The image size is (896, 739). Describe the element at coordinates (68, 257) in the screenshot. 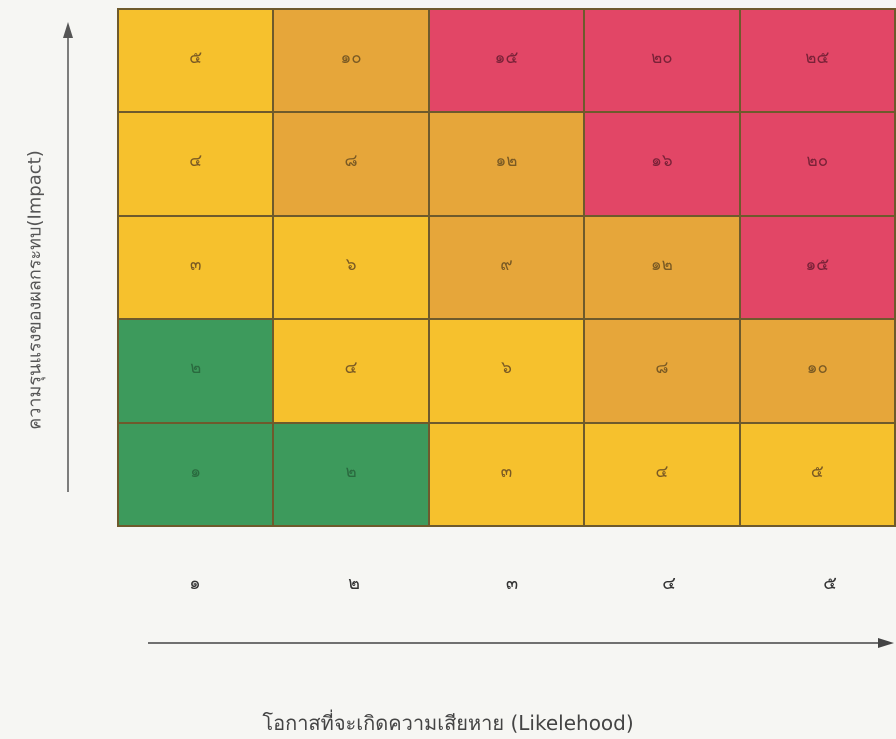

I see `y-axis-arrow` at that location.